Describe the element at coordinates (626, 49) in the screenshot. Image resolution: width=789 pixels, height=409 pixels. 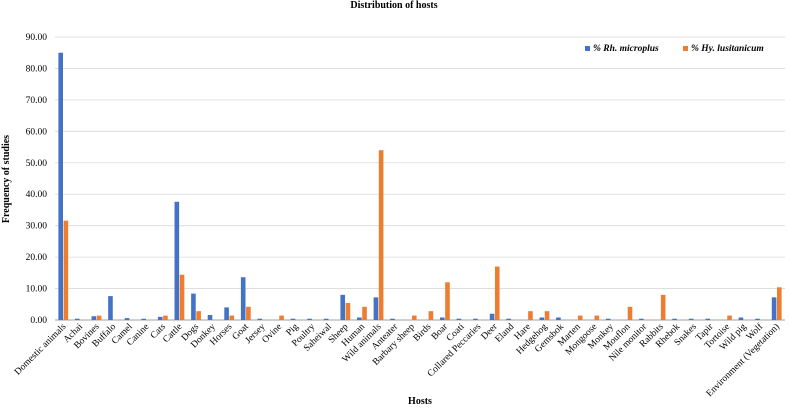
I see `legend-label: % Rh. microplus` at that location.